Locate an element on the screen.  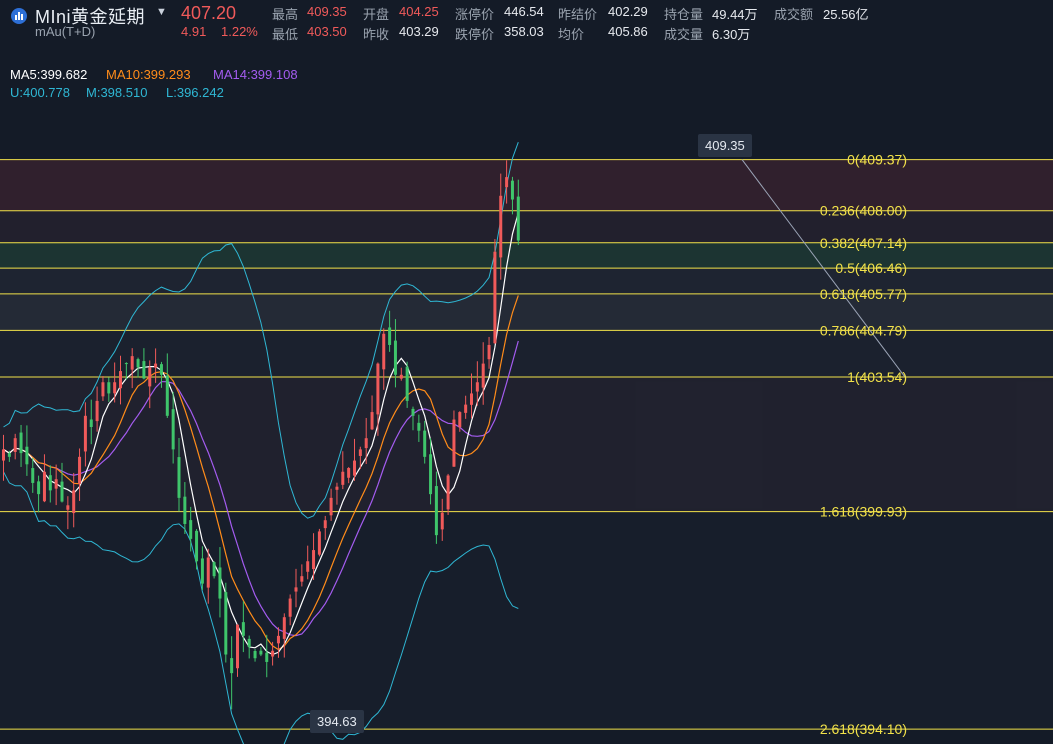
stat-label: 持仓量 is located at coordinates (684, 14).